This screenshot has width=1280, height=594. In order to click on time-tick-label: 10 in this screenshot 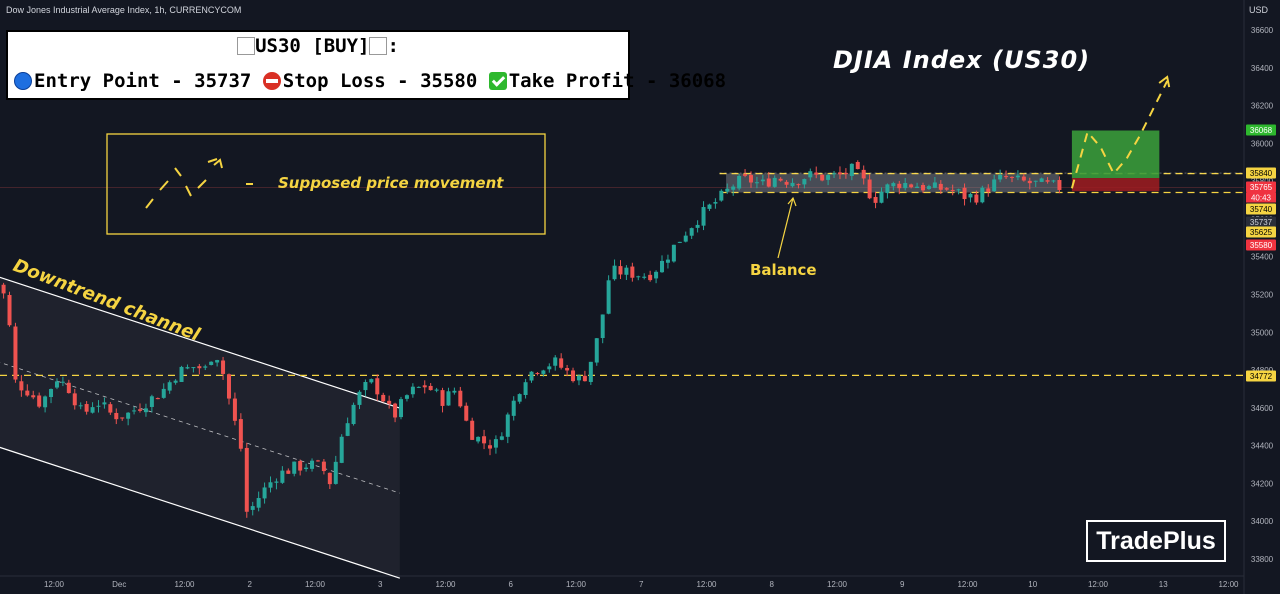, I will do `click(1032, 584)`.